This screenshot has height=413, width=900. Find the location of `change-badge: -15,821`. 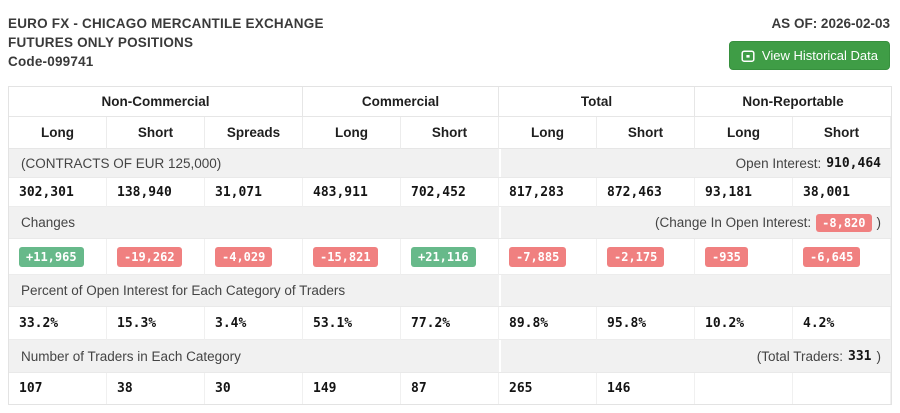

change-badge: -15,821 is located at coordinates (345, 256).